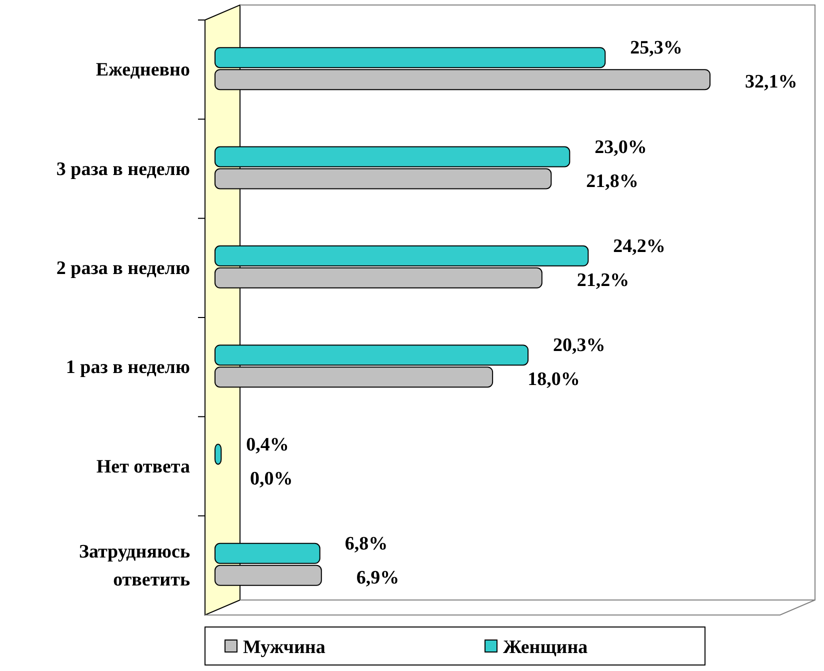 This screenshot has width=824, height=671. What do you see at coordinates (271, 479) in the screenshot?
I see `data-label: 0,0%` at bounding box center [271, 479].